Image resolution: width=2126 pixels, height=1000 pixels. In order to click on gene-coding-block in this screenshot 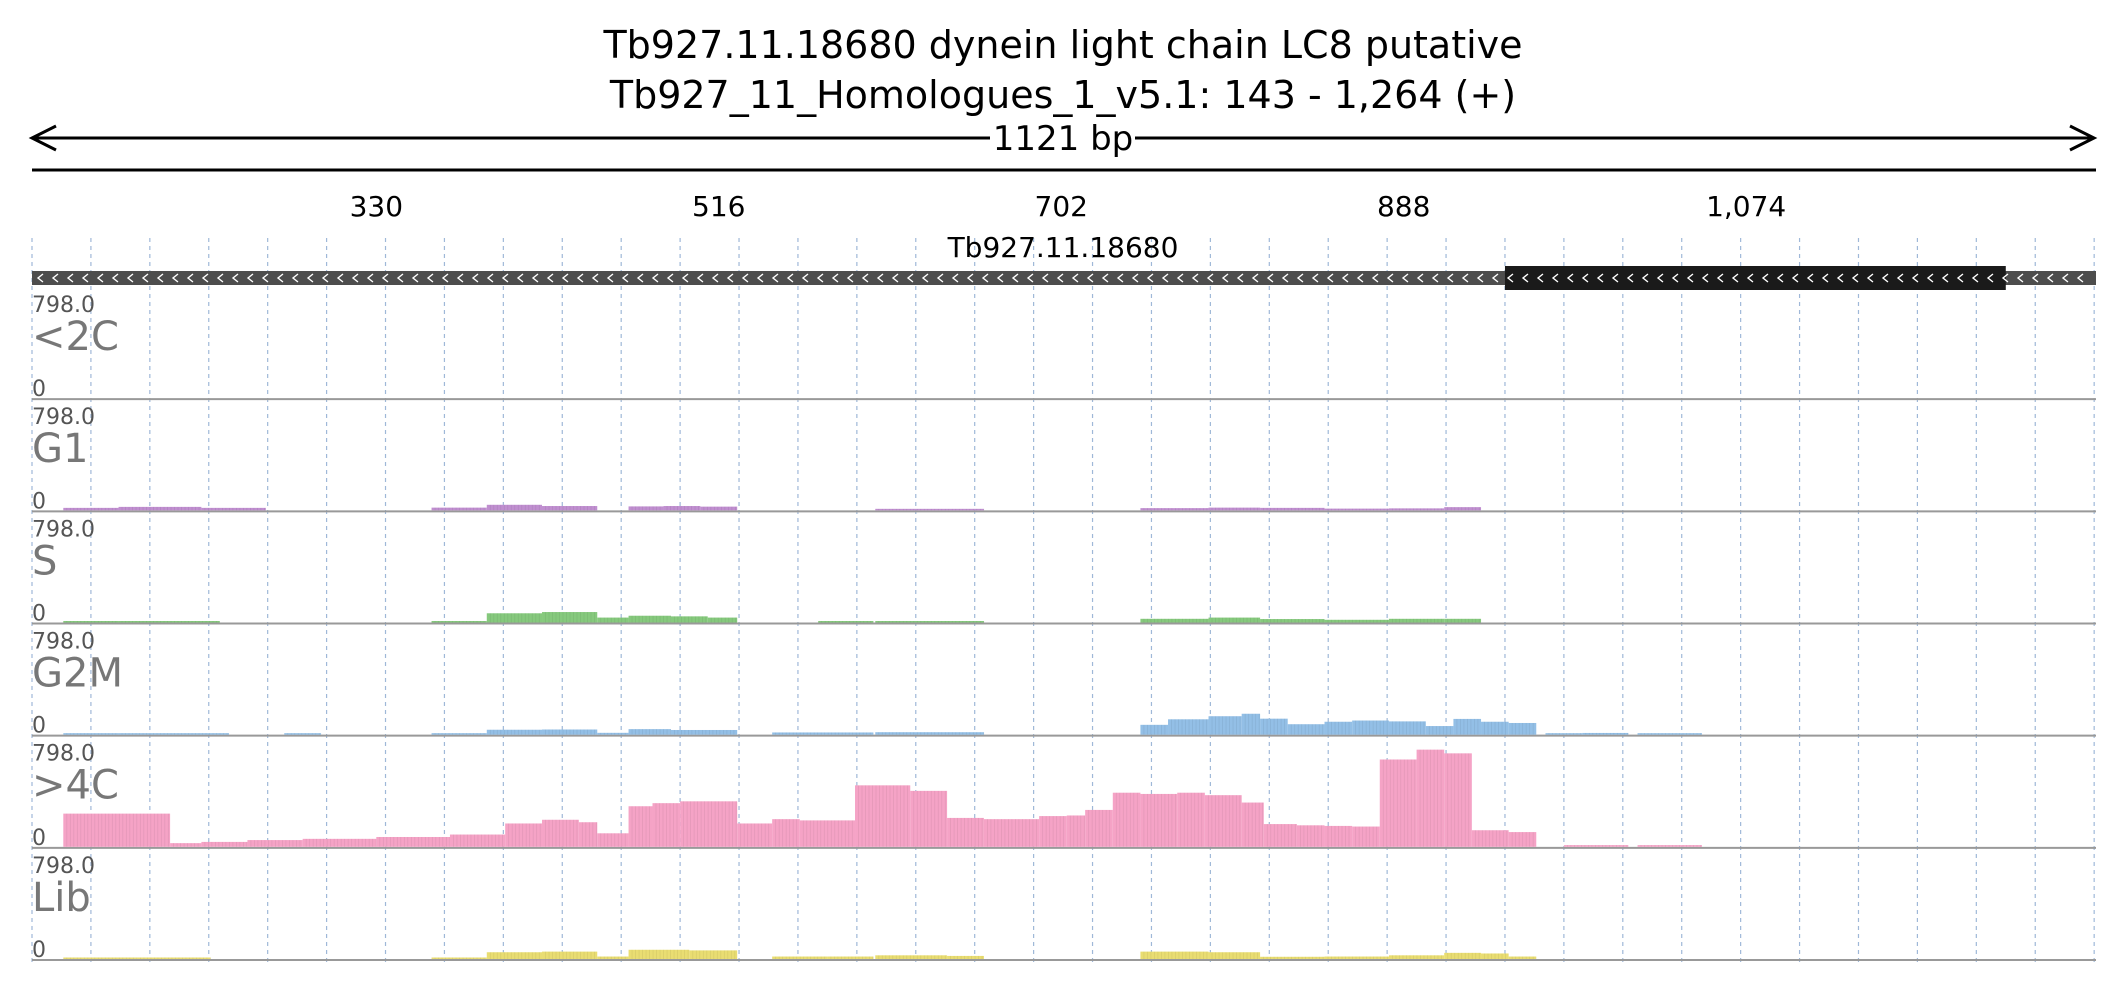, I will do `click(1755, 278)`.